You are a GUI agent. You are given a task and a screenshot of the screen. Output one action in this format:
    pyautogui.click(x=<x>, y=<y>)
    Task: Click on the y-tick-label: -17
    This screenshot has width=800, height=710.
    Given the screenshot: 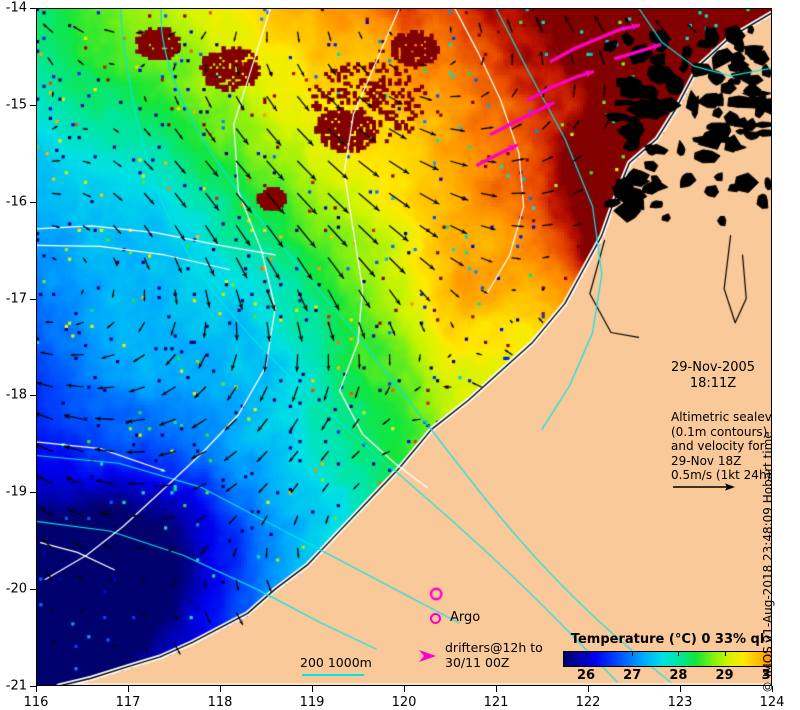 What is the action you would take?
    pyautogui.click(x=16, y=299)
    